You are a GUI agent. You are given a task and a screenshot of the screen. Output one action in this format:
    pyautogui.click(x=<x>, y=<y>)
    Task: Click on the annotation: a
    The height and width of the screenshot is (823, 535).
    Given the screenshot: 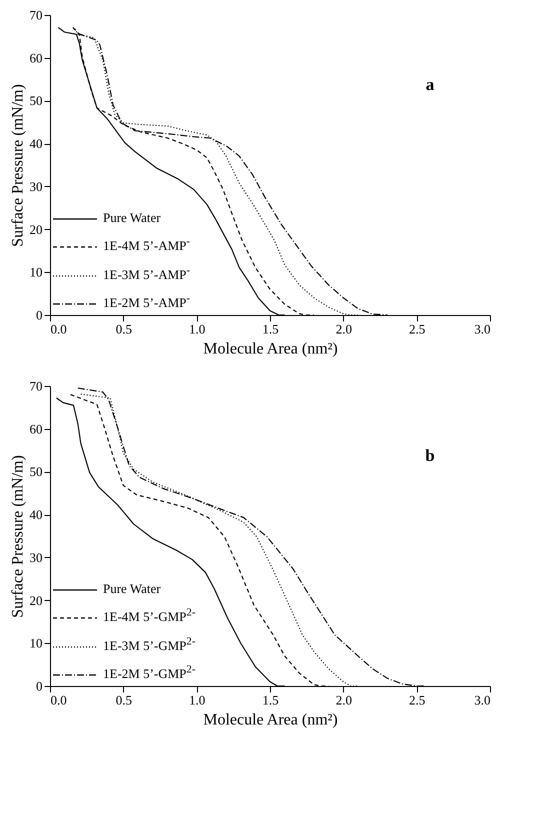 What is the action you would take?
    pyautogui.click(x=430, y=84)
    